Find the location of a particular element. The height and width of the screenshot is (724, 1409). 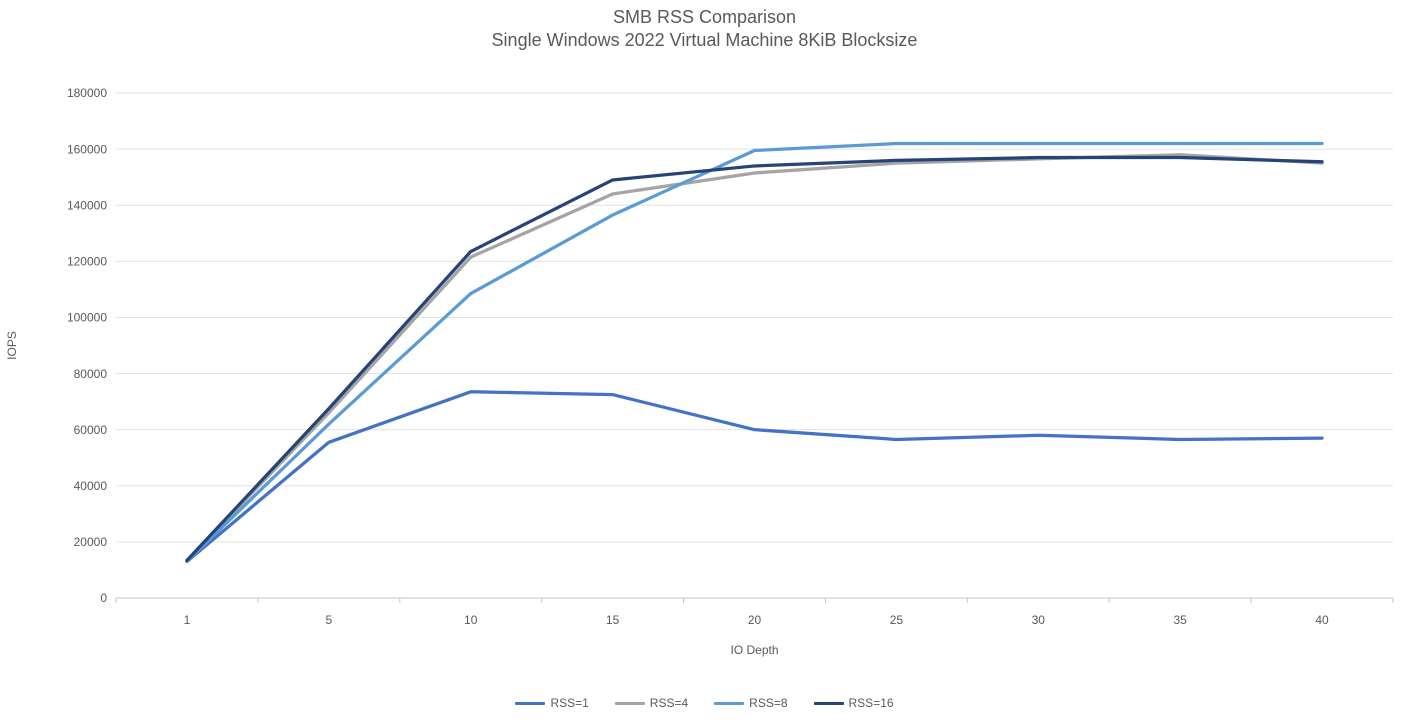

x-axis-tick-label: 15 is located at coordinates (613, 620).